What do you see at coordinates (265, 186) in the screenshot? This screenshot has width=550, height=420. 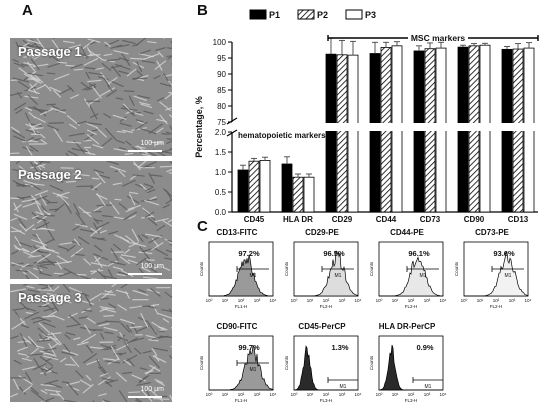 I see `bar-p3-cd45` at bounding box center [265, 186].